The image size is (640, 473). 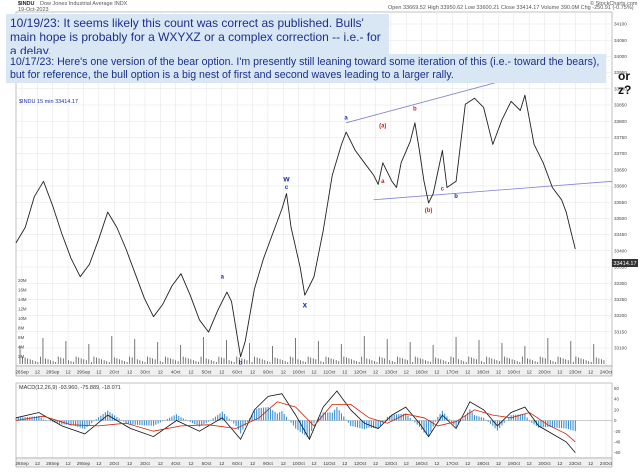 What do you see at coordinates (22, 309) in the screenshot?
I see `volume-tick-label: 12M` at bounding box center [22, 309].